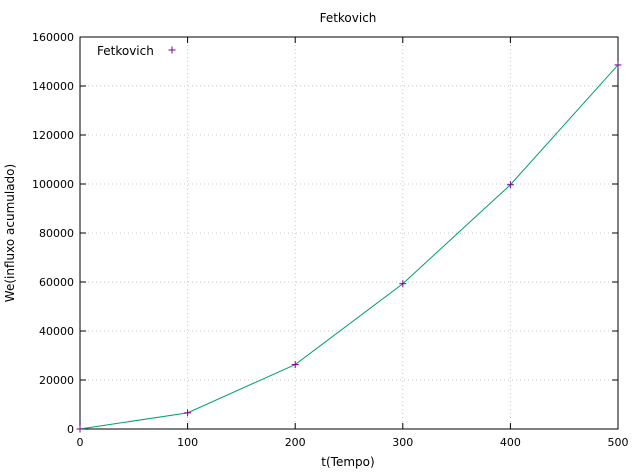 The height and width of the screenshot is (472, 635). Describe the element at coordinates (56, 380) in the screenshot. I see `y-tick-label: 20000` at that location.